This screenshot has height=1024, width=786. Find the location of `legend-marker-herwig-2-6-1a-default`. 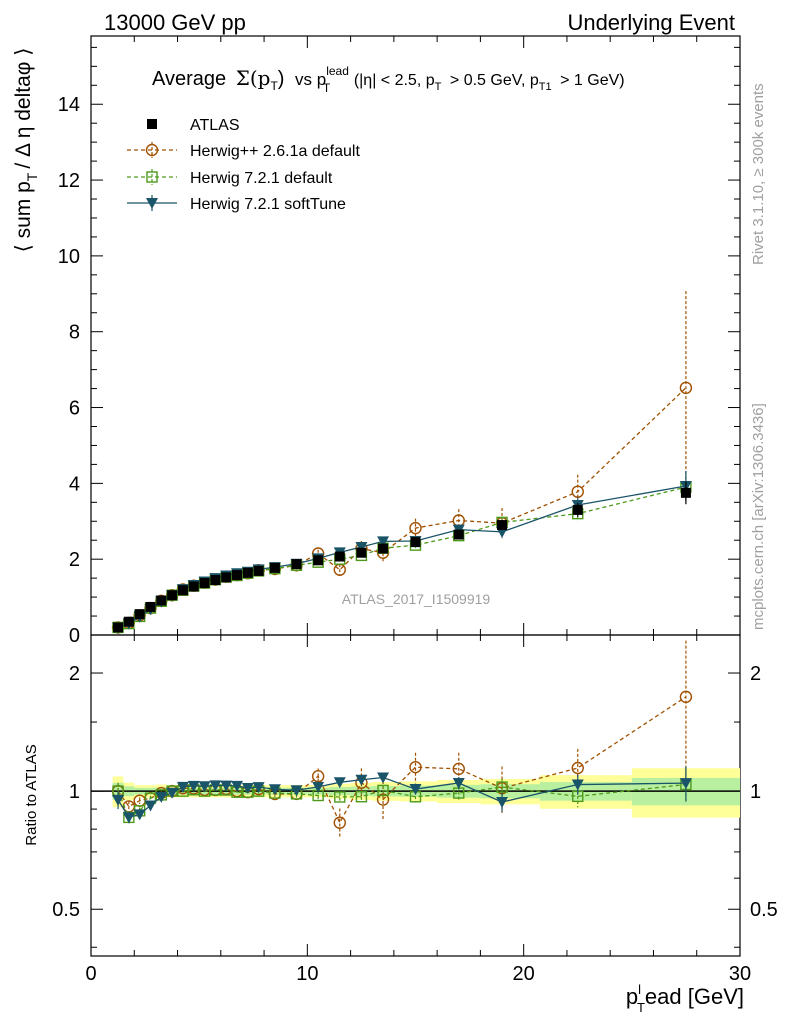

legend-marker-herwig-2-6-1a-default is located at coordinates (152, 150).